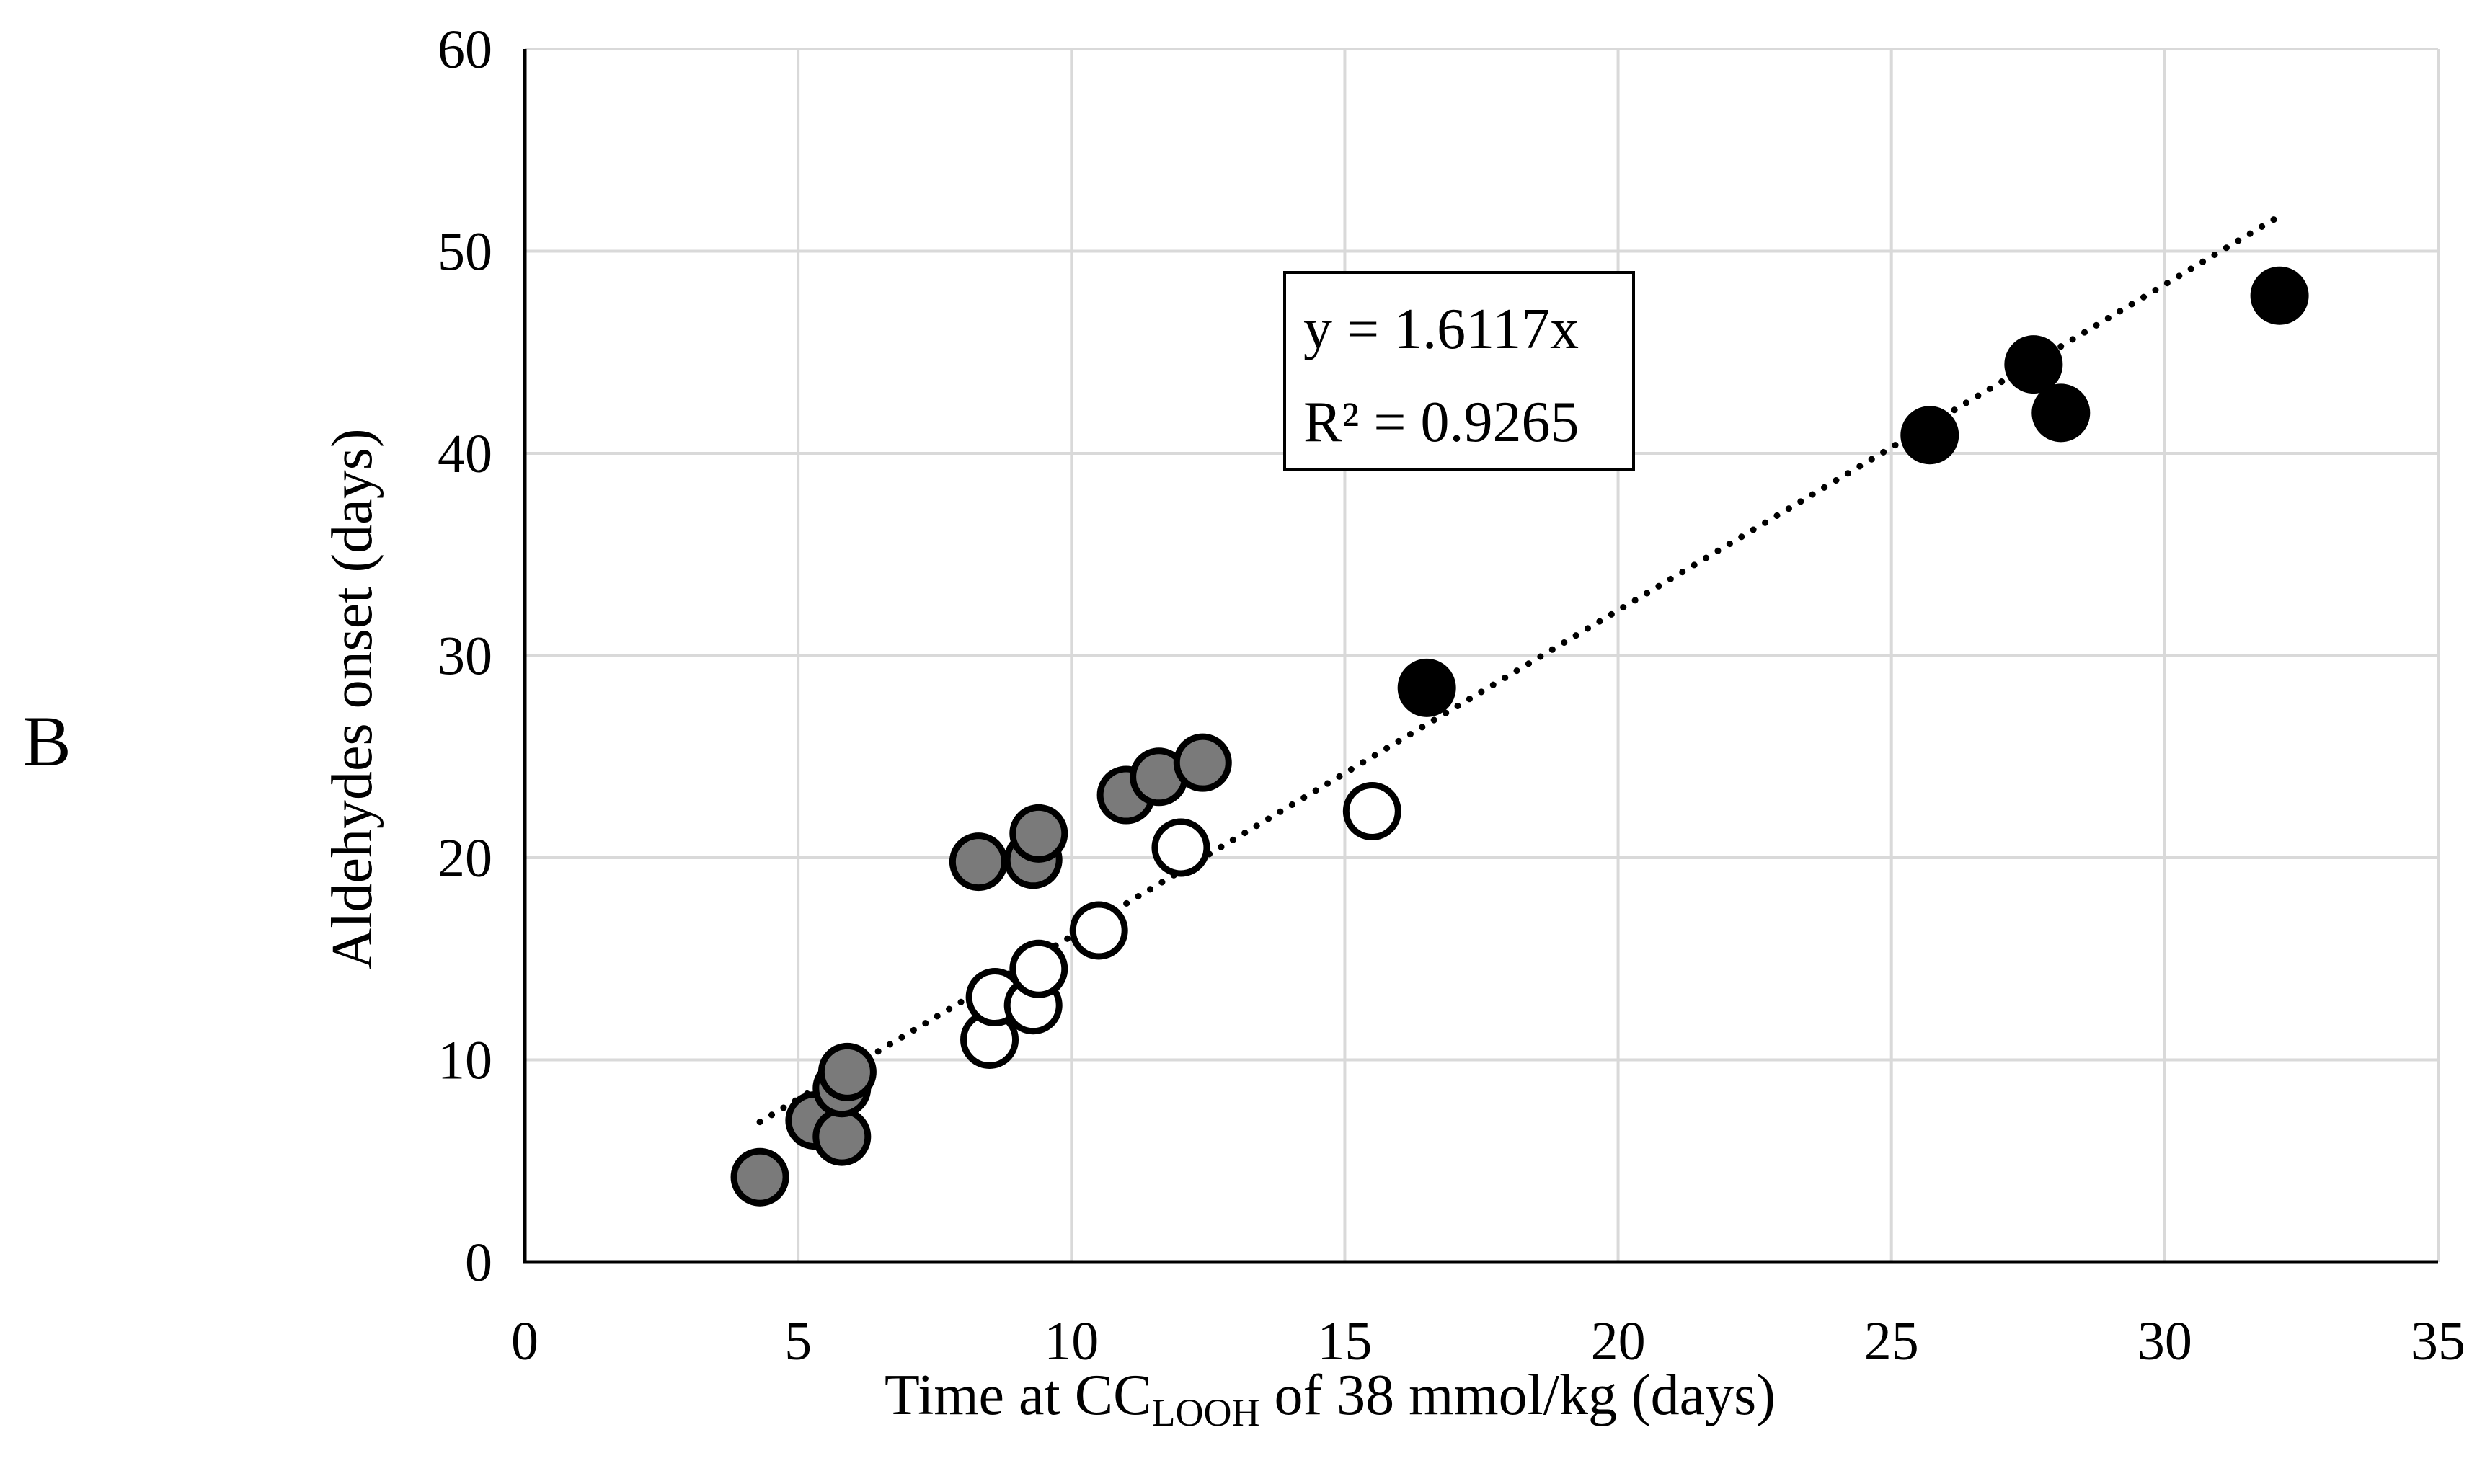 The width and height of the screenshot is (2477, 1484). Describe the element at coordinates (1206, 1412) in the screenshot. I see `x-axis-title-subscript: LOOH` at that location.